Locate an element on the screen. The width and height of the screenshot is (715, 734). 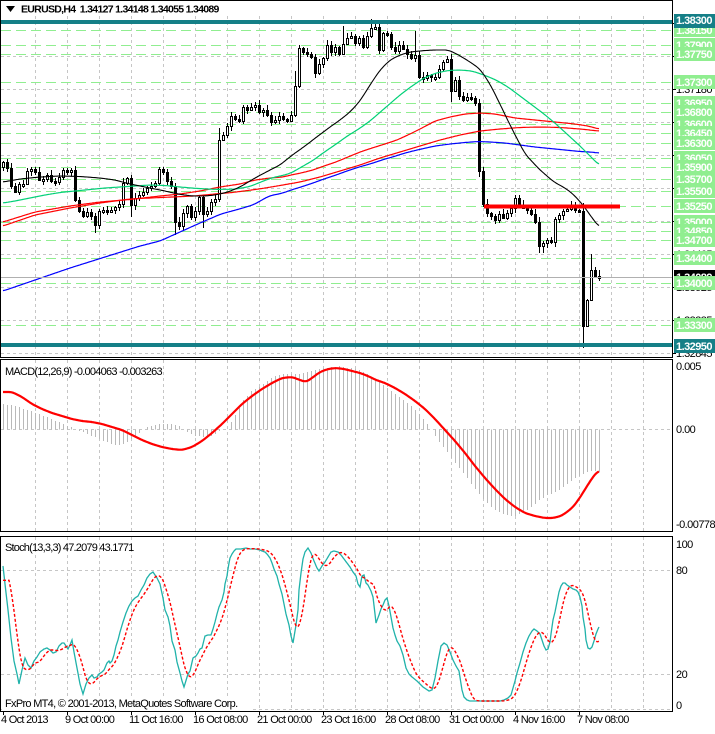
svg-text: 4 Nov 16:00 is located at coordinates (539, 720).